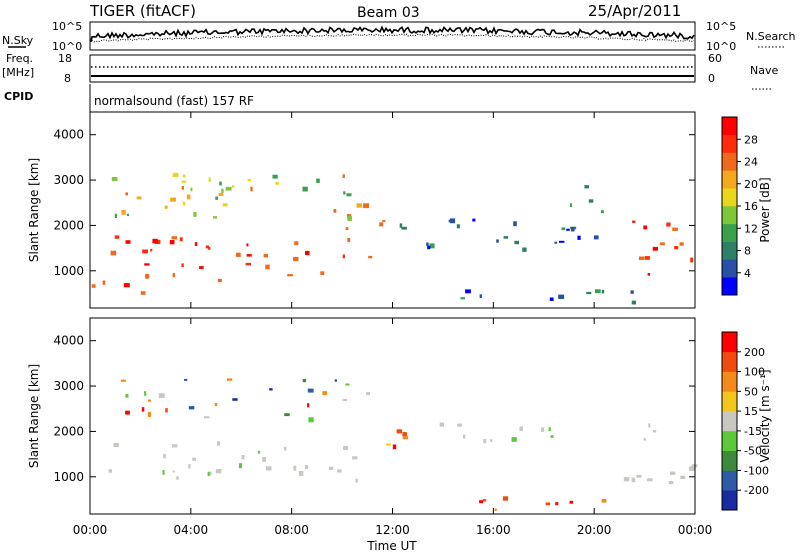 The width and height of the screenshot is (800, 554). I want to click on x-tick-label: 12:00, so click(392, 530).